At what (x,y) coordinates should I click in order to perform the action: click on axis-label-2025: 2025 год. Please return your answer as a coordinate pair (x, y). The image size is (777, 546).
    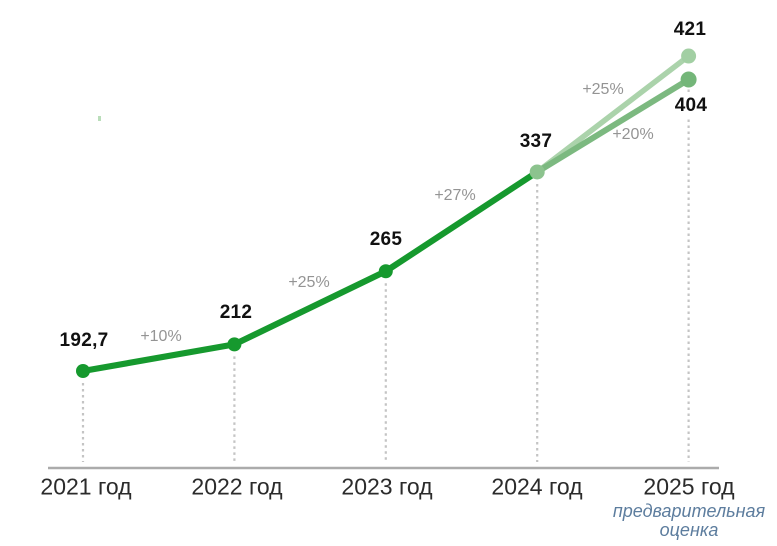
    Looking at the image, I should click on (689, 486).